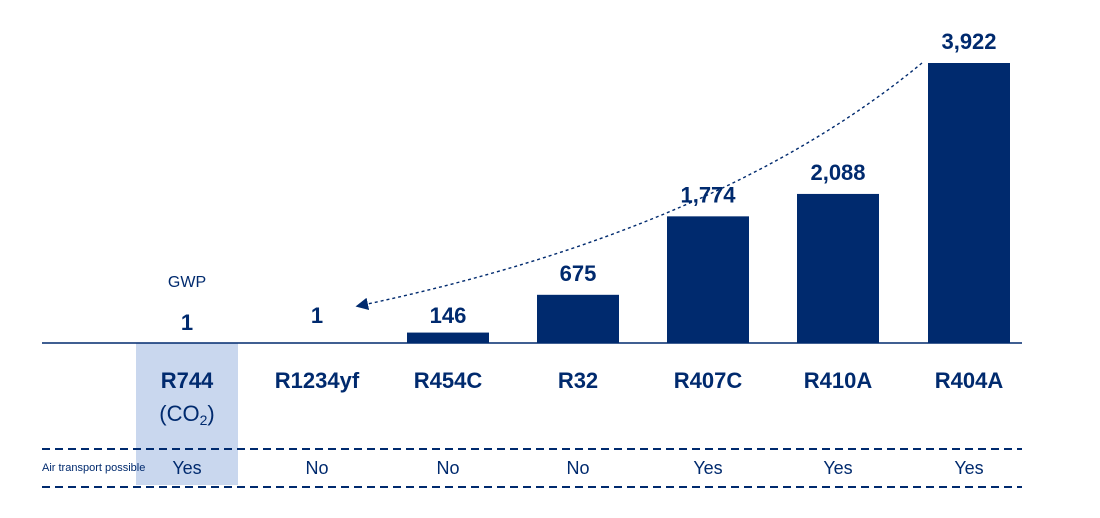  What do you see at coordinates (581, 398) in the screenshot?
I see `category-labels-group: R744 R1234yf R454C R32 R407C R410A R404A (CO2)` at bounding box center [581, 398].